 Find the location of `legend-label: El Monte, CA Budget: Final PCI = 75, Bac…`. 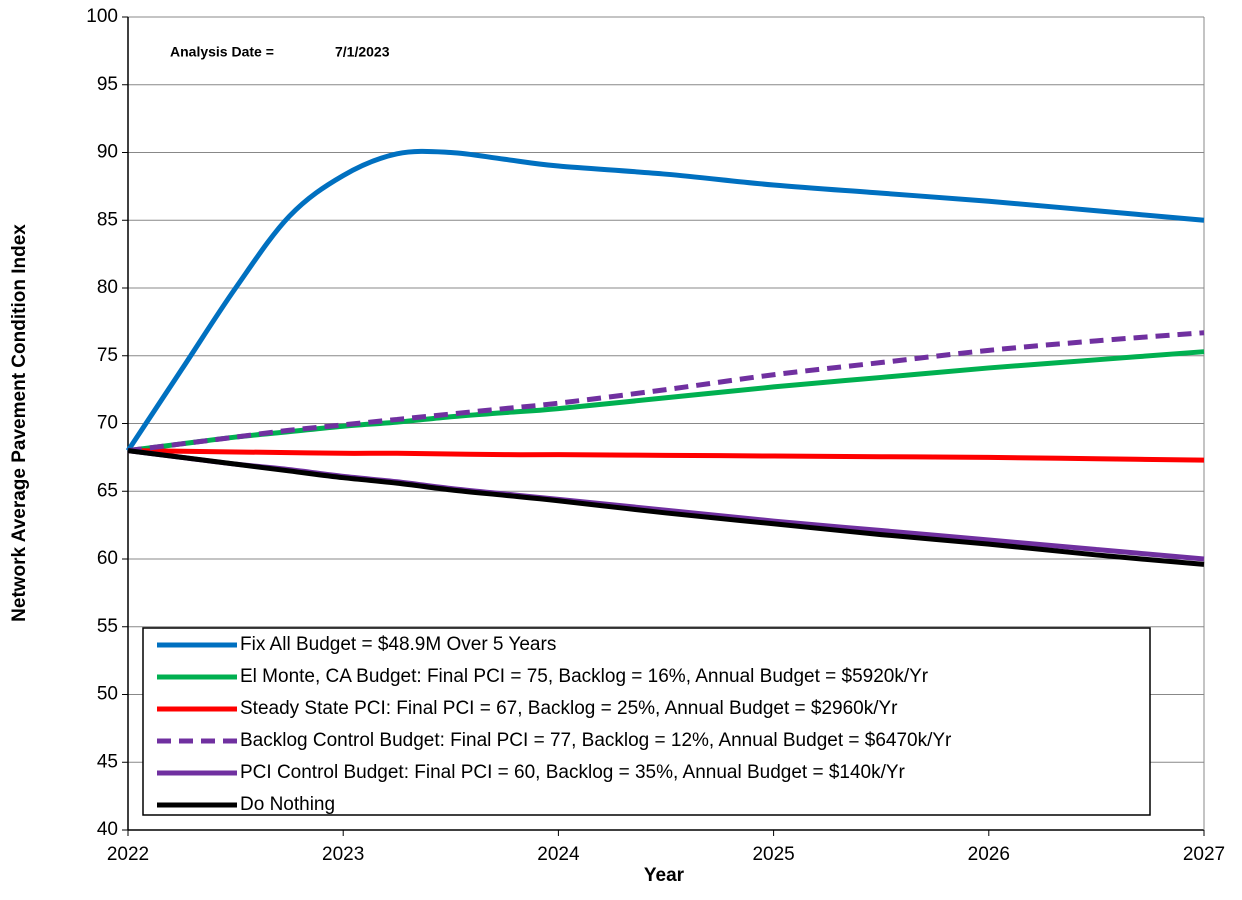

legend-label: El Monte, CA Budget: Final PCI = 75, Bac… is located at coordinates (584, 676).